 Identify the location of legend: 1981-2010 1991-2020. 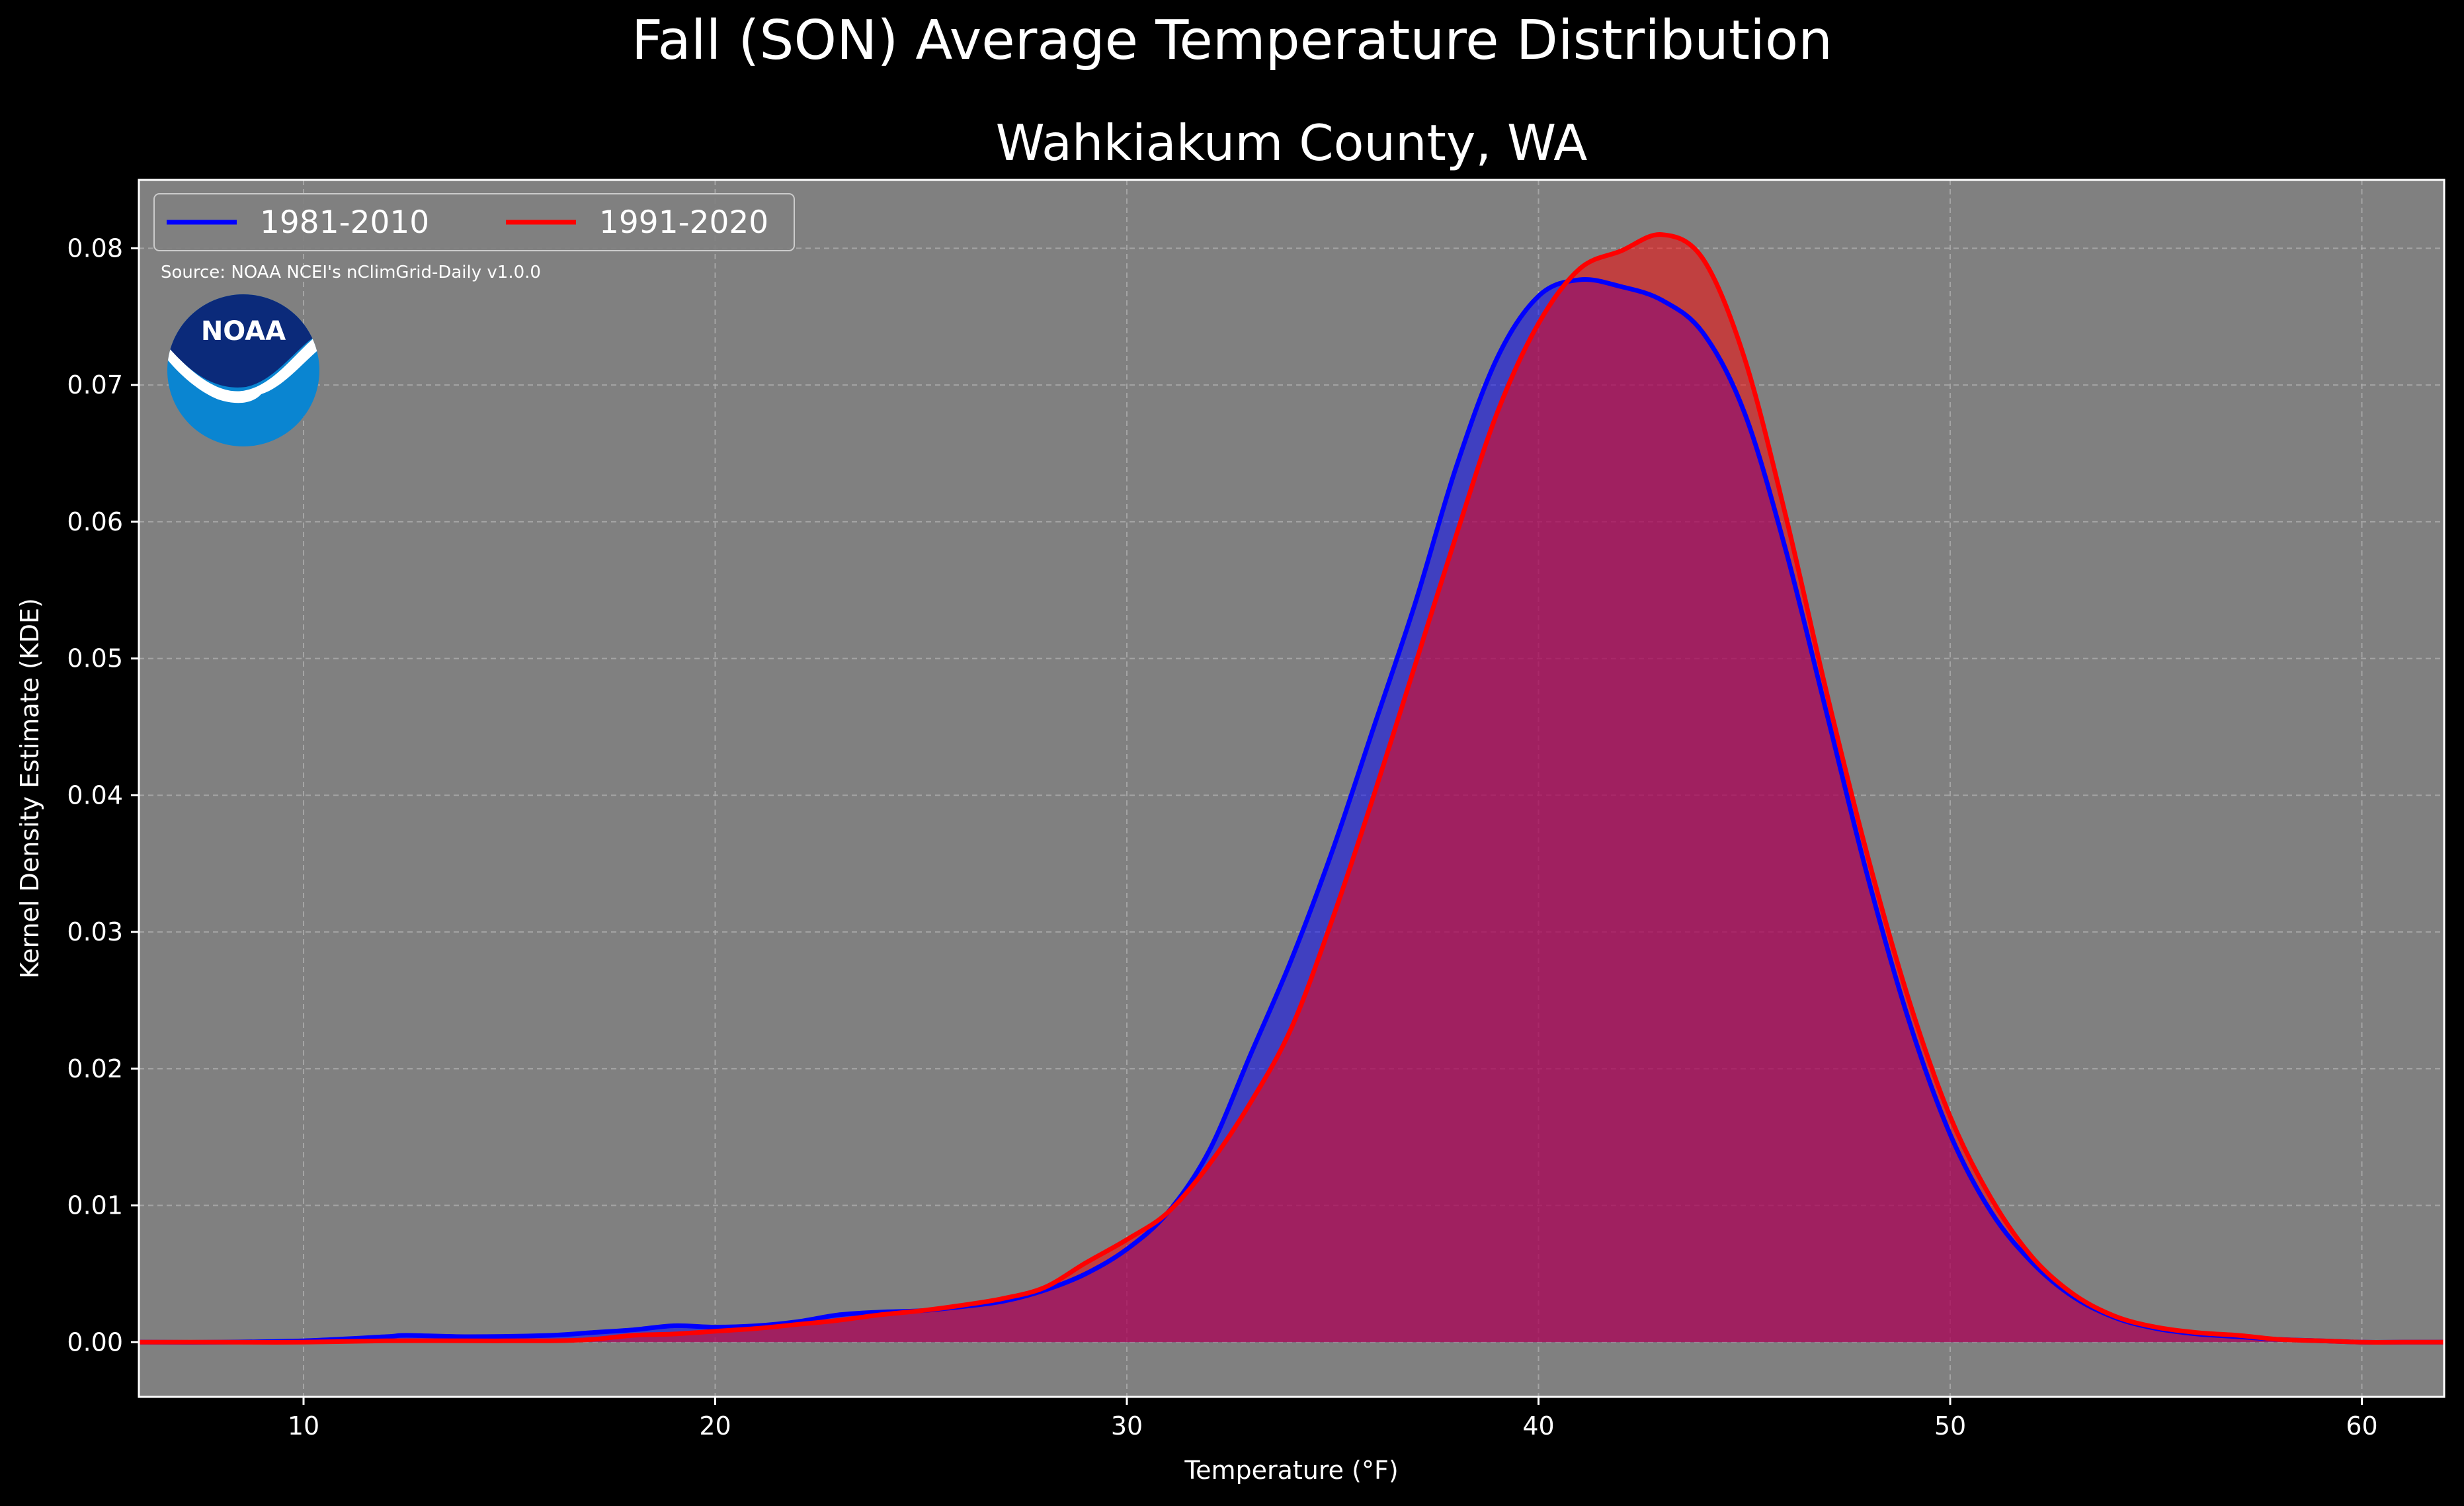
(474, 222).